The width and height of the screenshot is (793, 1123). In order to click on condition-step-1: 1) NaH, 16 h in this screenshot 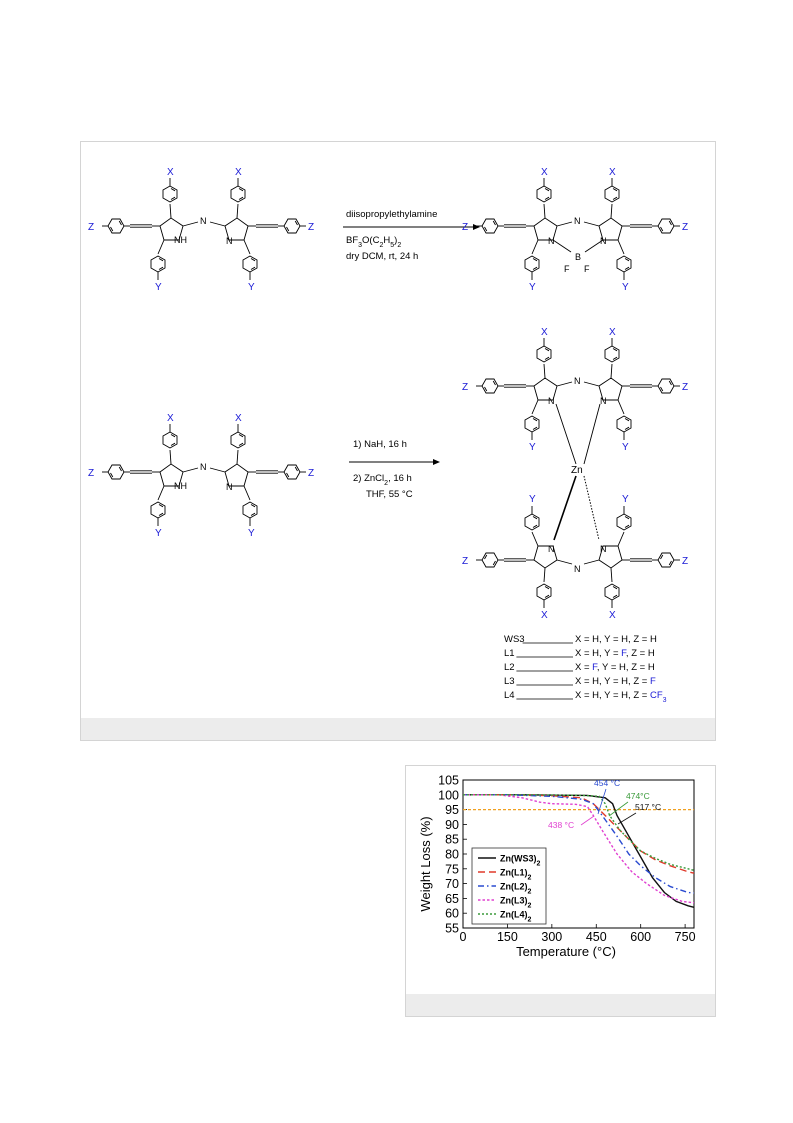, I will do `click(380, 444)`.